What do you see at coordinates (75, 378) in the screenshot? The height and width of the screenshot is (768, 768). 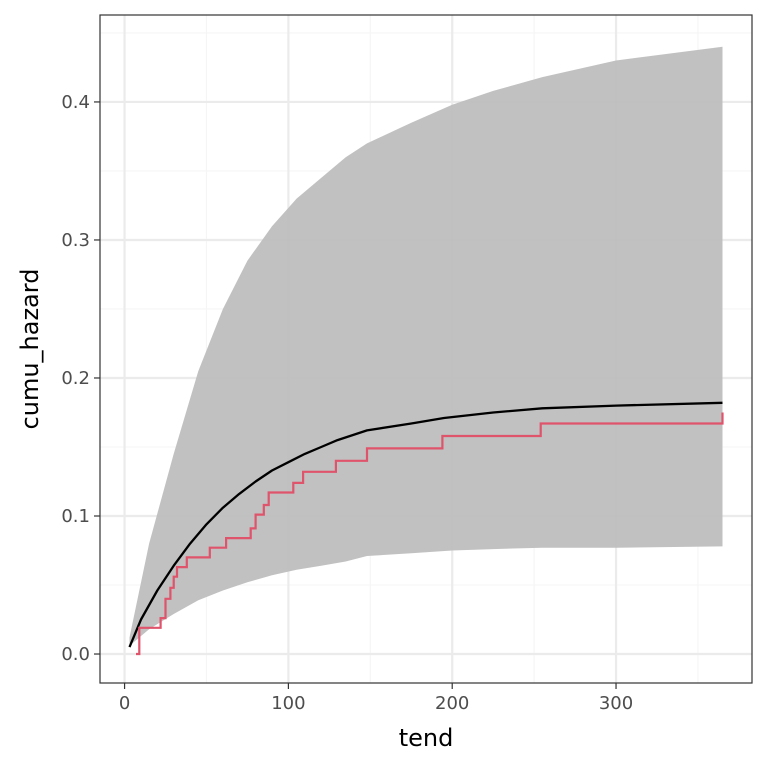 I see `y-tick-label: 0.2` at bounding box center [75, 378].